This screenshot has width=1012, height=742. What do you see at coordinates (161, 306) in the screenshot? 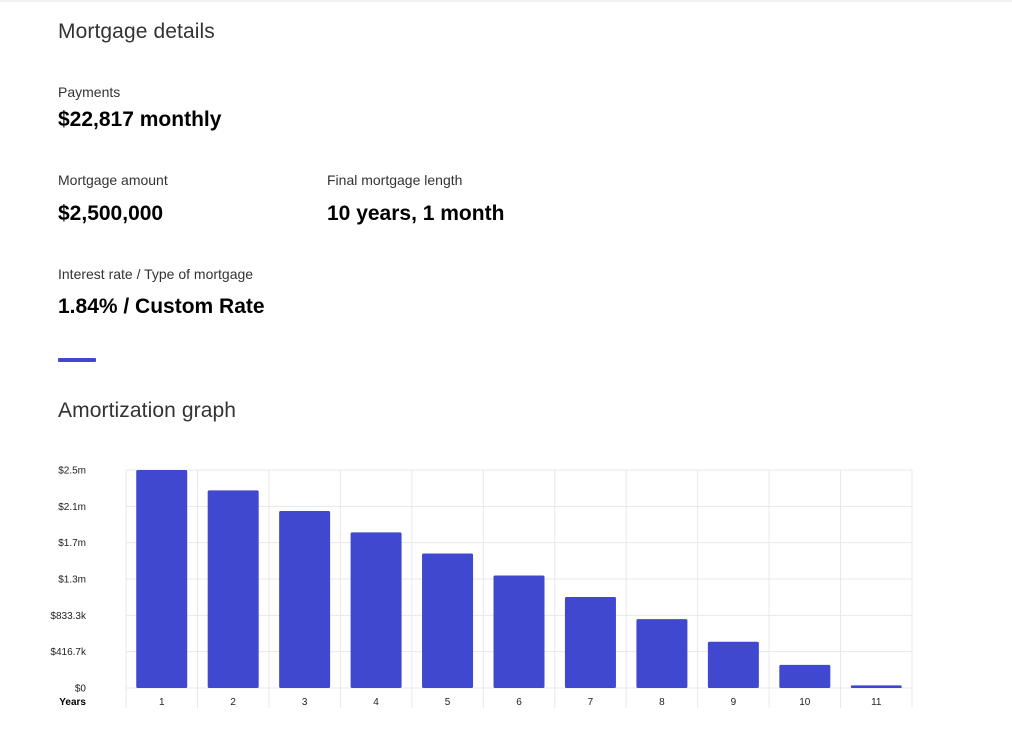
I see `interest-rate-value: 1.84% / Custom Rate` at bounding box center [161, 306].